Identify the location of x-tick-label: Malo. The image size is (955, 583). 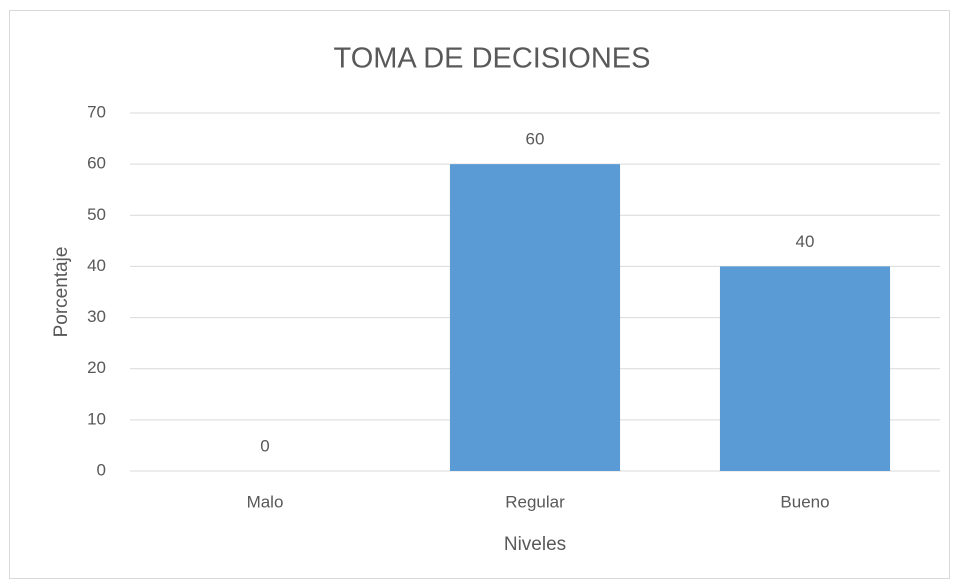
(265, 501).